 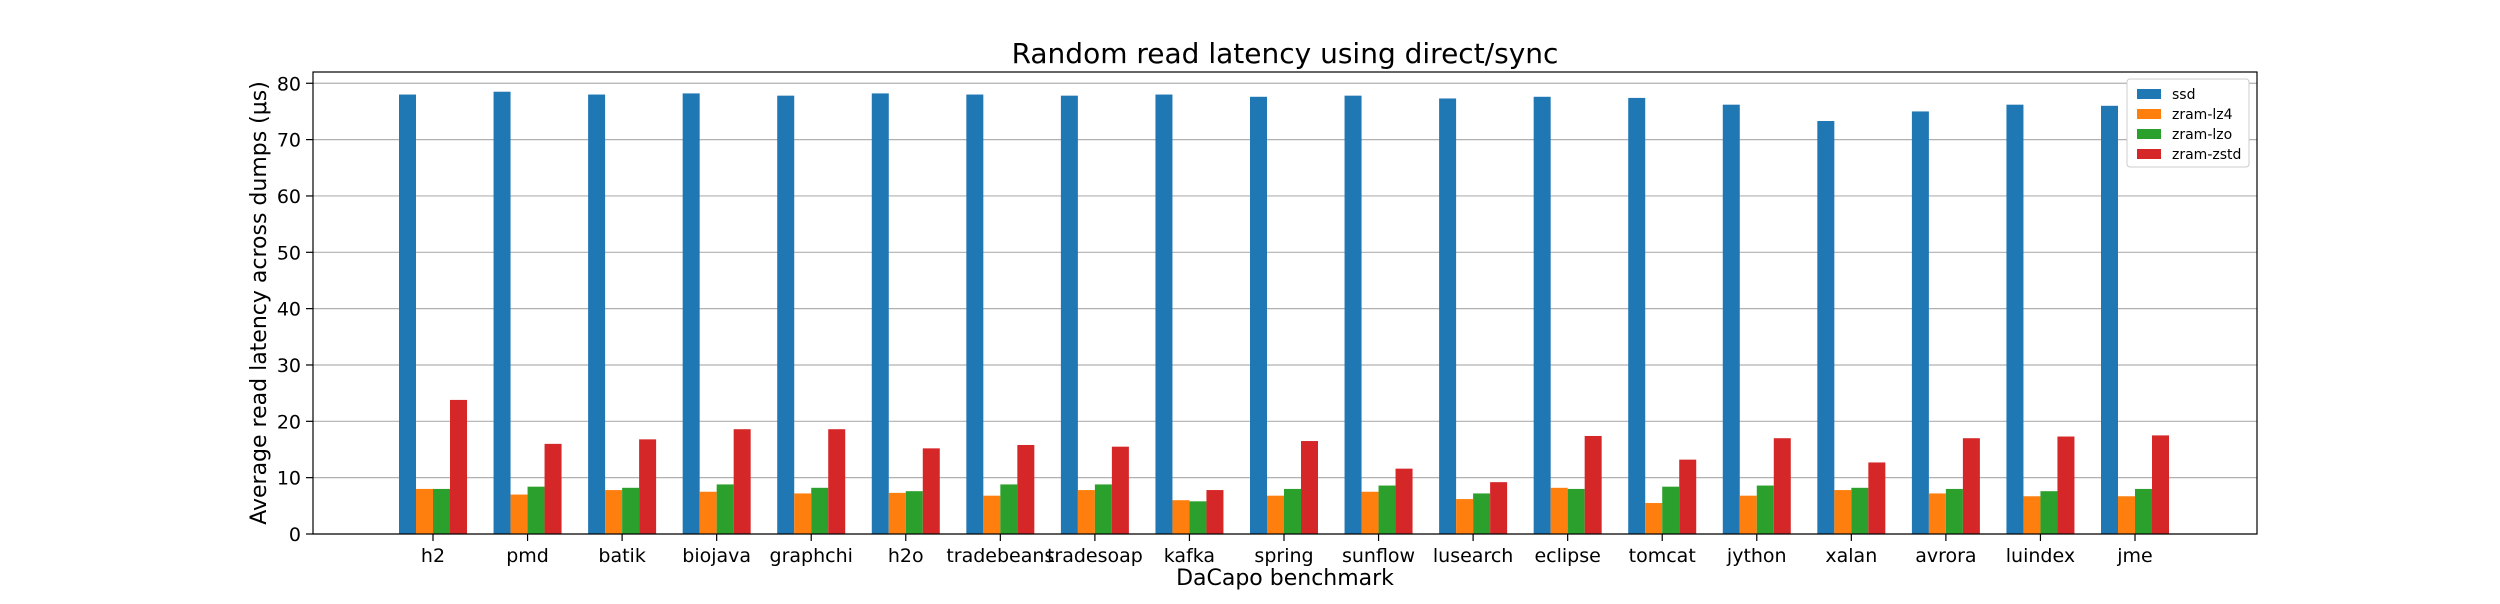 I want to click on x-tick-label: avrora, so click(x=1945, y=556).